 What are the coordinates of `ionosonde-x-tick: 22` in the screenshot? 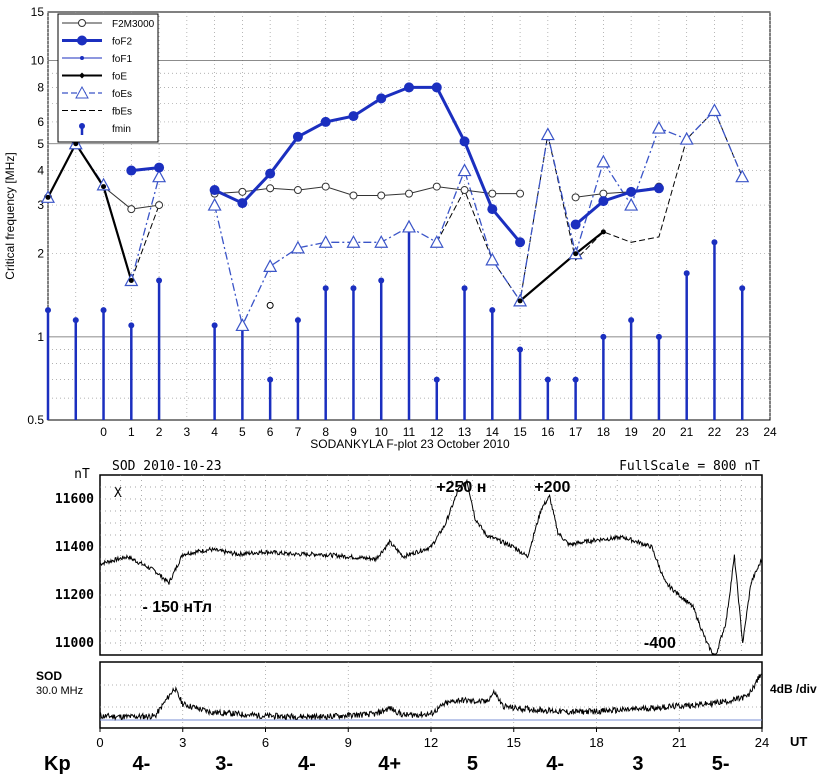 It's located at (715, 432).